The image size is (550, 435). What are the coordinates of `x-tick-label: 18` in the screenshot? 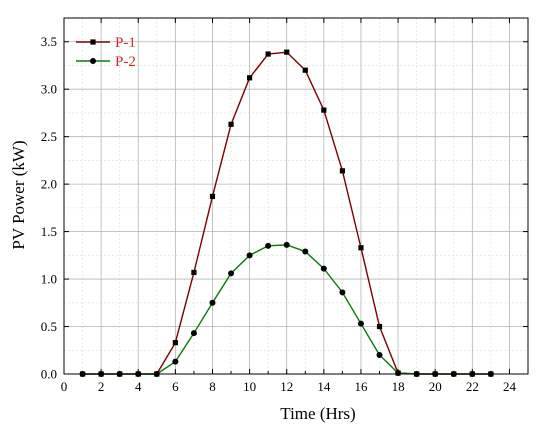 It's located at (398, 386).